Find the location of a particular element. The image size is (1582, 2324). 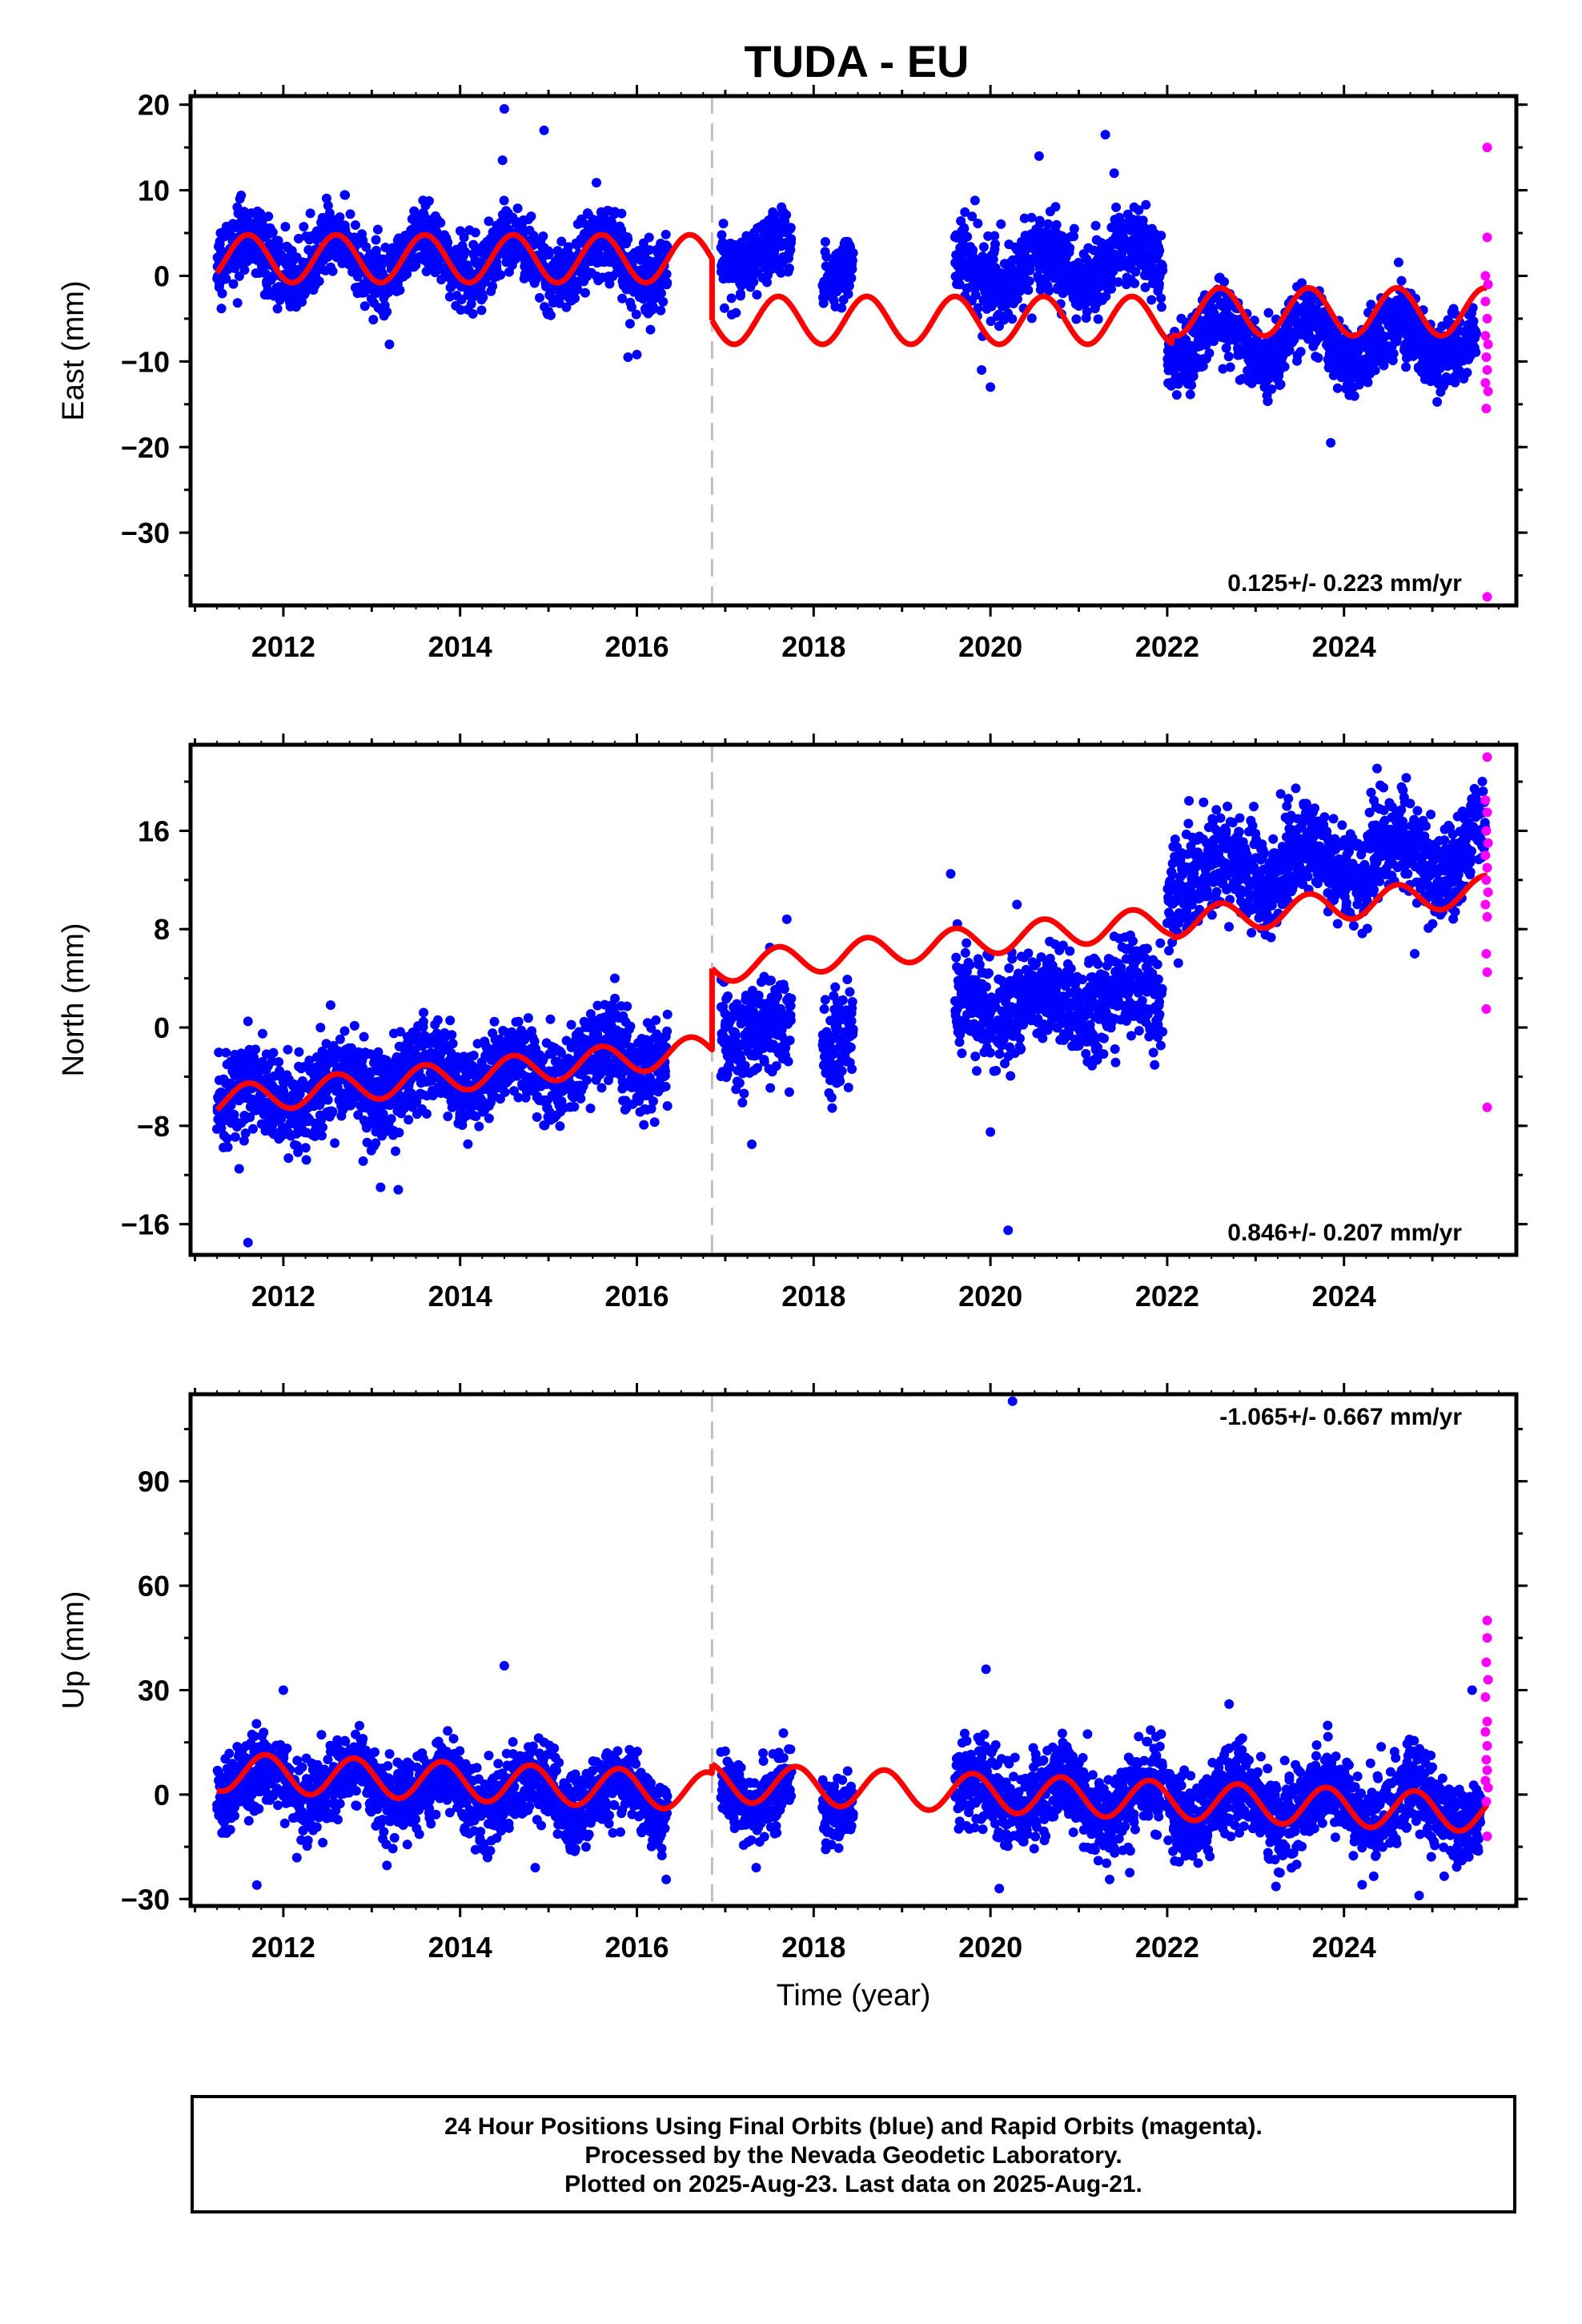

y-tick-label: −30 is located at coordinates (145, 533).